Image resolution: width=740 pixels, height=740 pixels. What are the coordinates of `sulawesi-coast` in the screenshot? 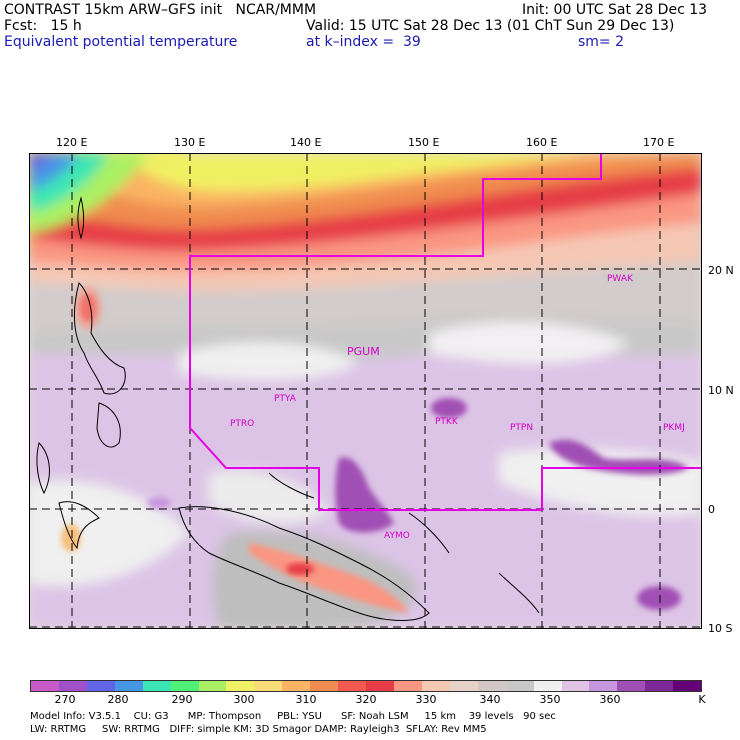 It's located at (79, 525).